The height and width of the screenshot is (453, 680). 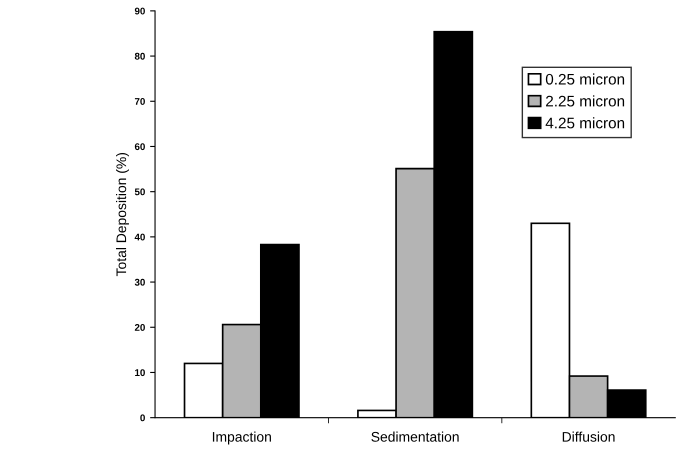 What do you see at coordinates (139, 327) in the screenshot?
I see `y-tick-label: 20` at bounding box center [139, 327].